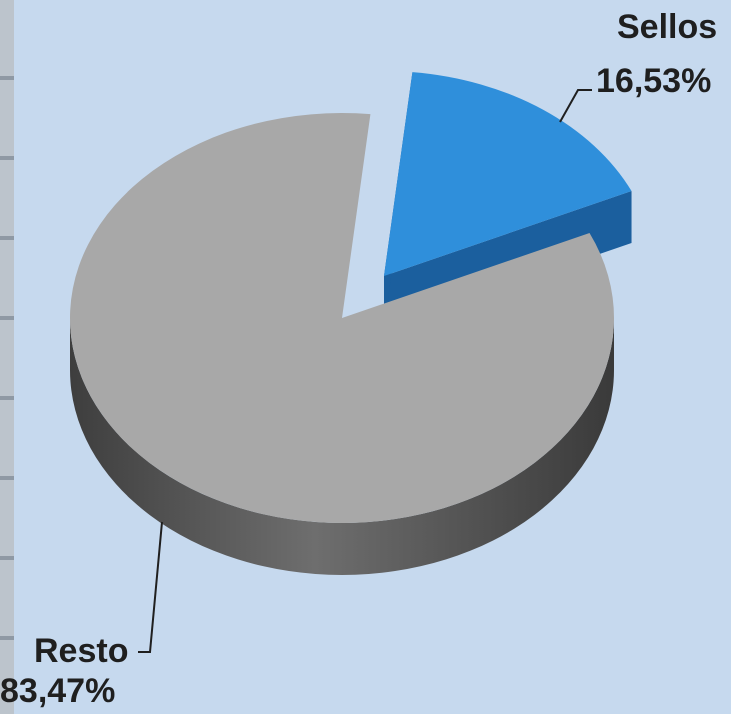 The height and width of the screenshot is (714, 731). I want to click on leader-line-sellos, so click(575, 106).